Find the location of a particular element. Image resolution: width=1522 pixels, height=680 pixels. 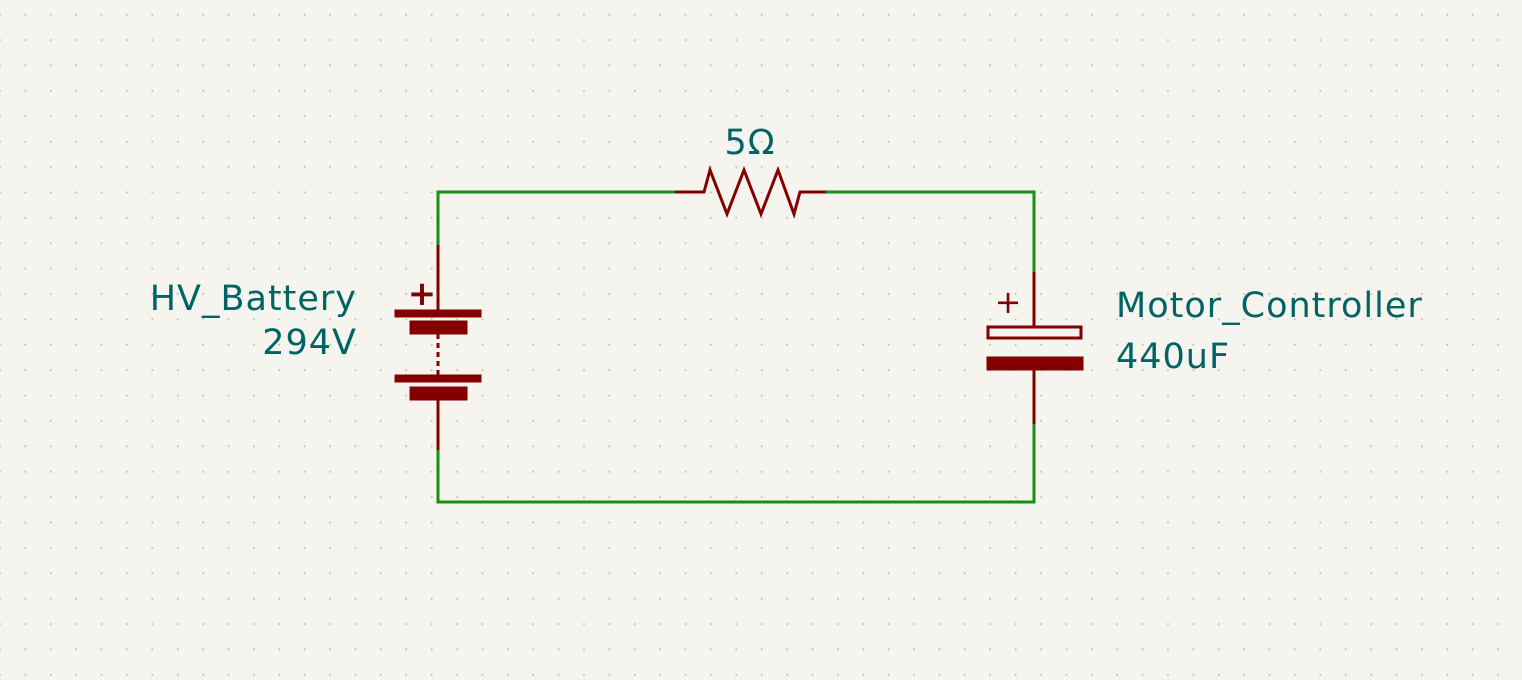

battery-reference-label: HV_Battery is located at coordinates (253, 299).